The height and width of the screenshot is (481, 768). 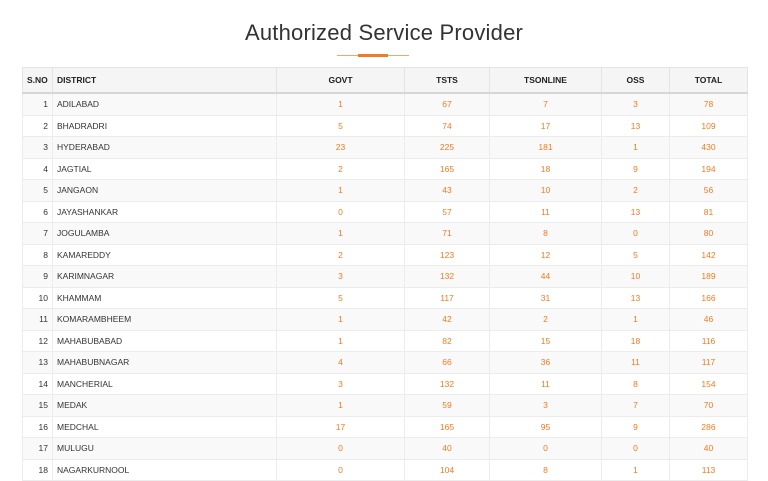 I want to click on cell-tsts: 117, so click(x=447, y=297).